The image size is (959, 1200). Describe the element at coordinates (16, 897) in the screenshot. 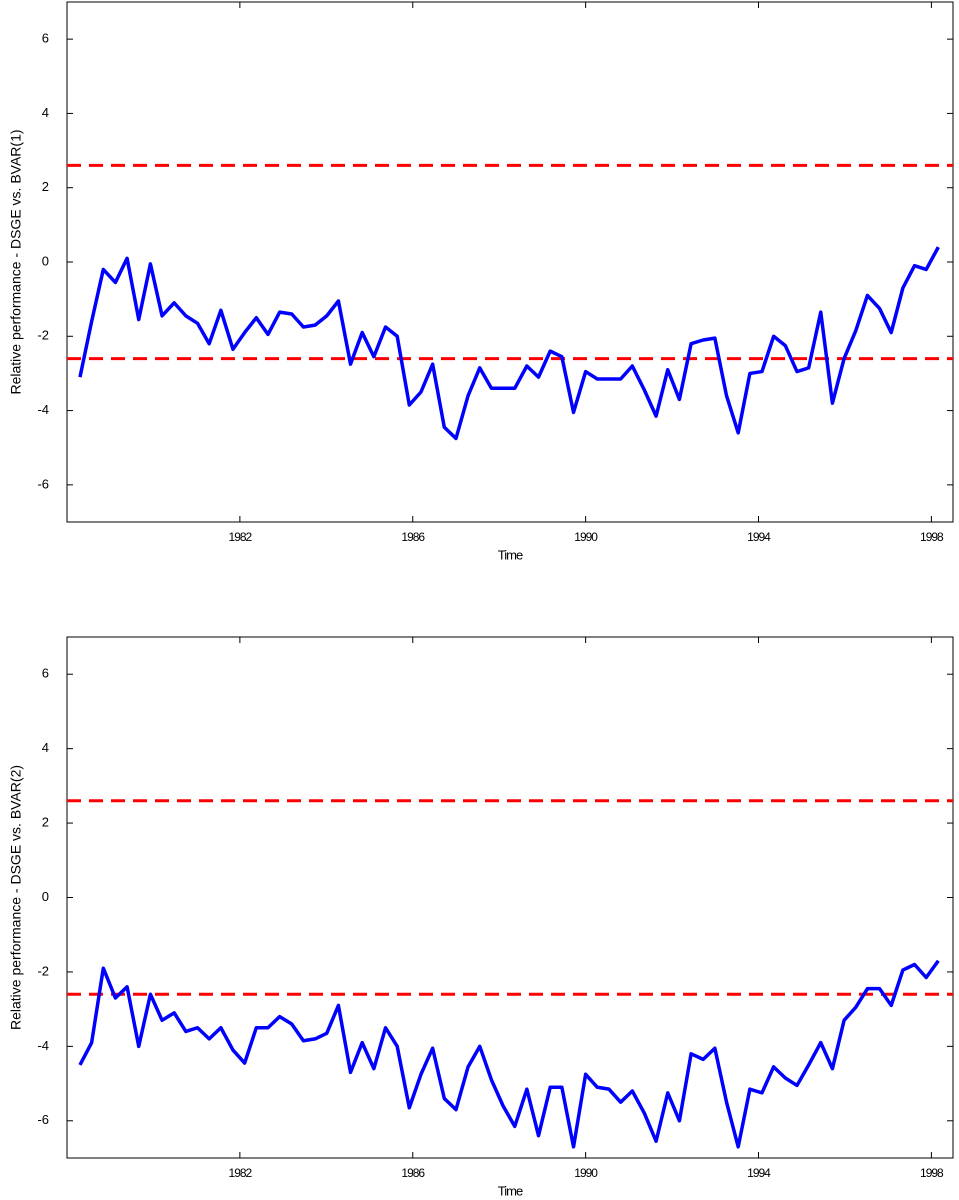

I see `y-axis-label: Relative performance - DSGE vs. BVAR(2)` at that location.